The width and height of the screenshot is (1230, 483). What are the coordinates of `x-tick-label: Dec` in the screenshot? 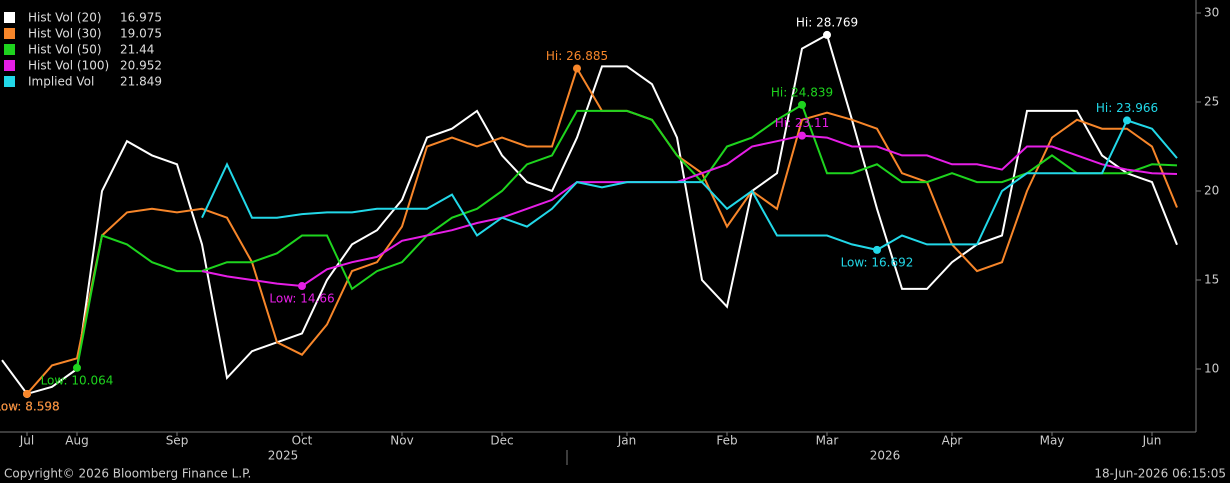 It's located at (501, 441).